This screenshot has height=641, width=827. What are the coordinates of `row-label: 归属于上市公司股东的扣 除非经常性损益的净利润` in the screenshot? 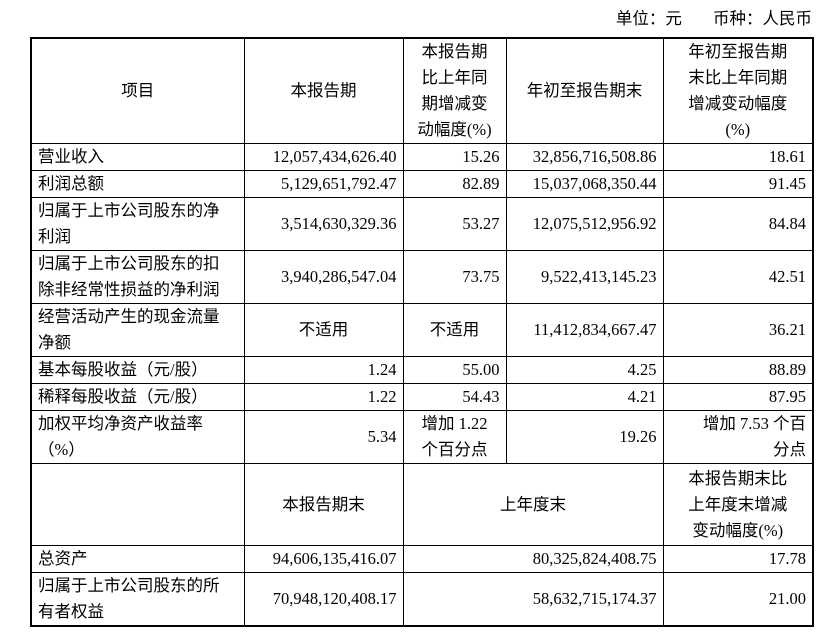 It's located at (137, 277).